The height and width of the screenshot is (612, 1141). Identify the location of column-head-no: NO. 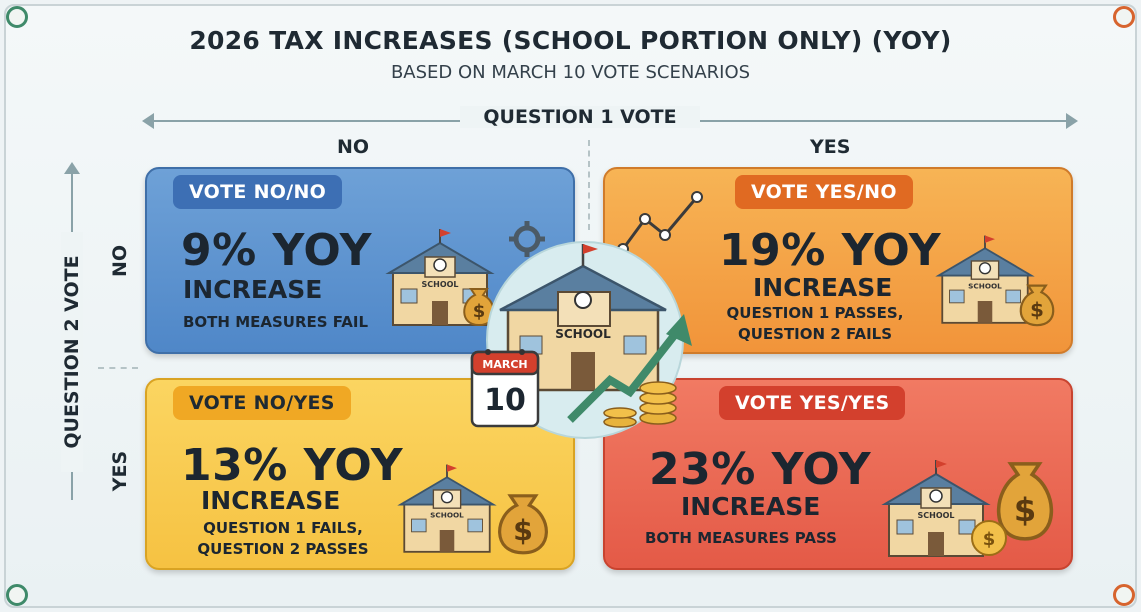
(353, 147).